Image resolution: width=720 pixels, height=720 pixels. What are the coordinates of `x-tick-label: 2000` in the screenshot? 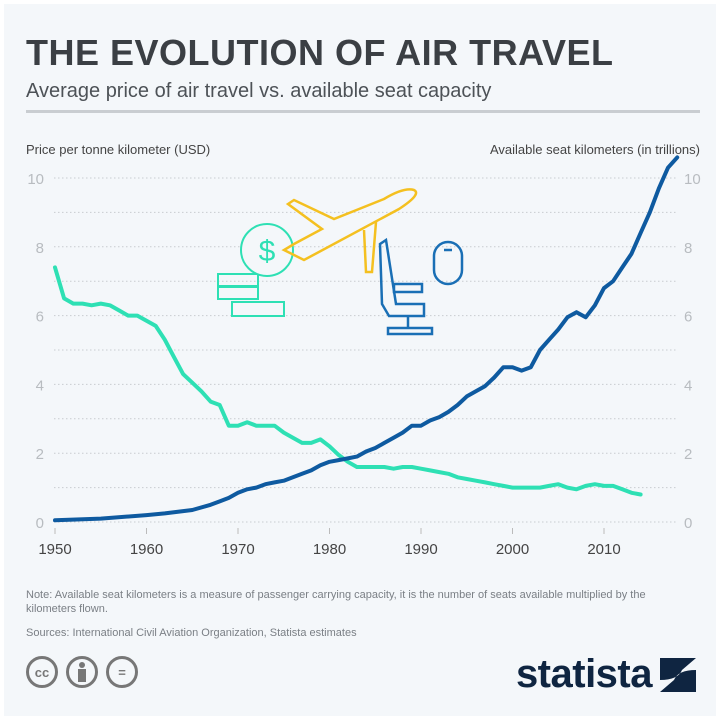 It's located at (512, 549).